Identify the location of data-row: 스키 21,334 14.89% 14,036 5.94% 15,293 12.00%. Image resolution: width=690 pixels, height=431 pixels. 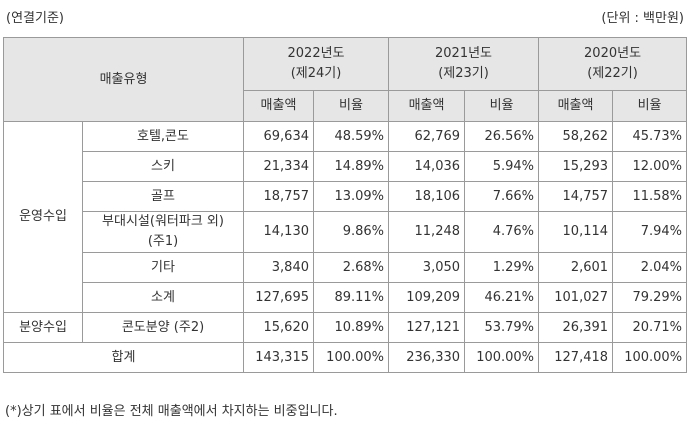
(346, 166).